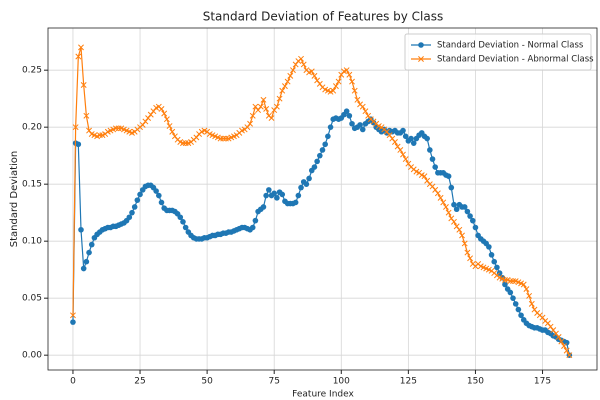  Describe the element at coordinates (341, 382) in the screenshot. I see `x-tick-label: 100` at that location.